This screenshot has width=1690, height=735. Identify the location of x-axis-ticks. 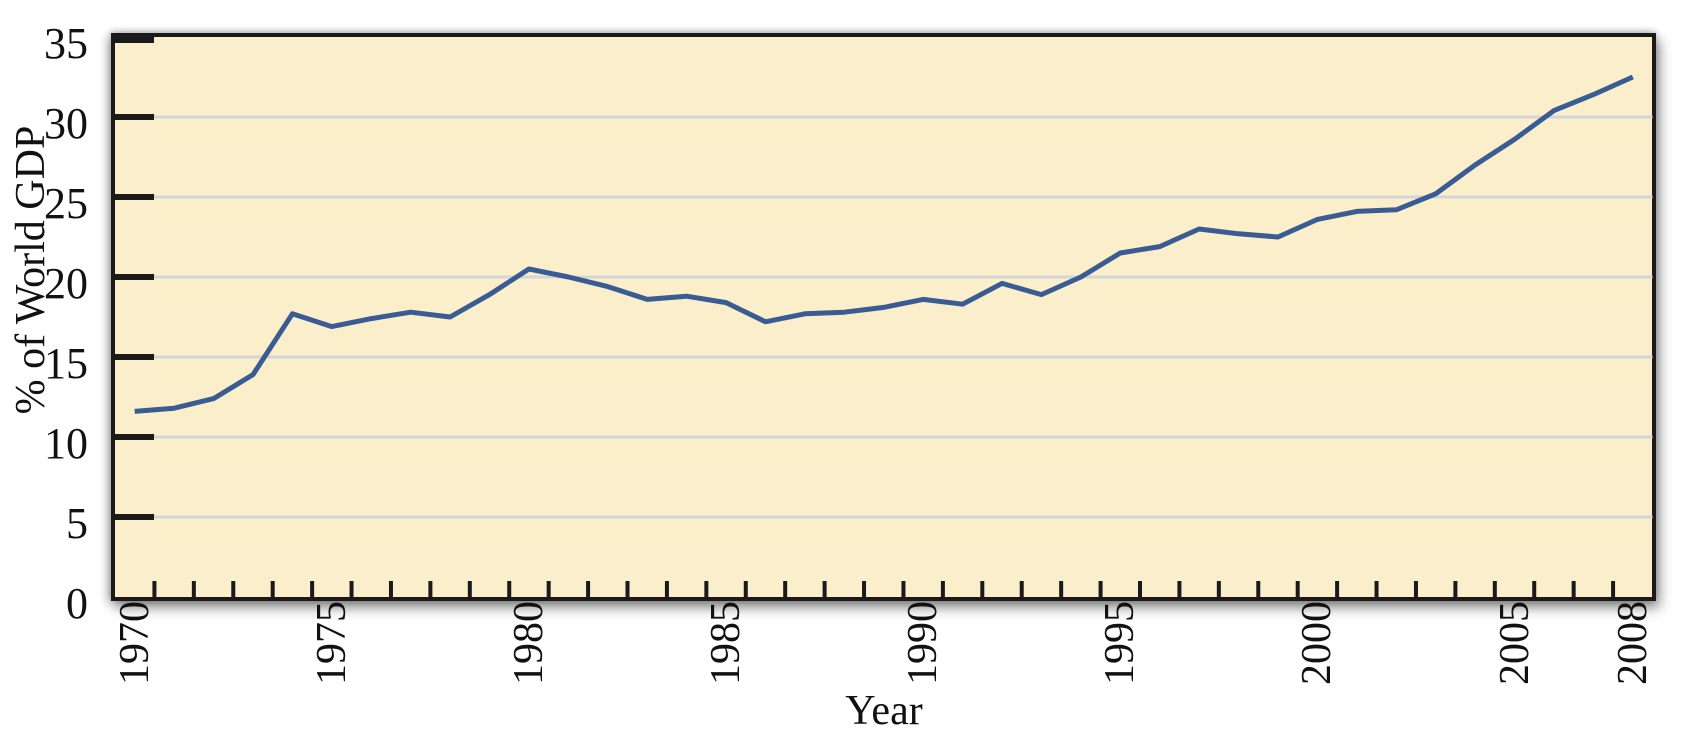
(884, 589).